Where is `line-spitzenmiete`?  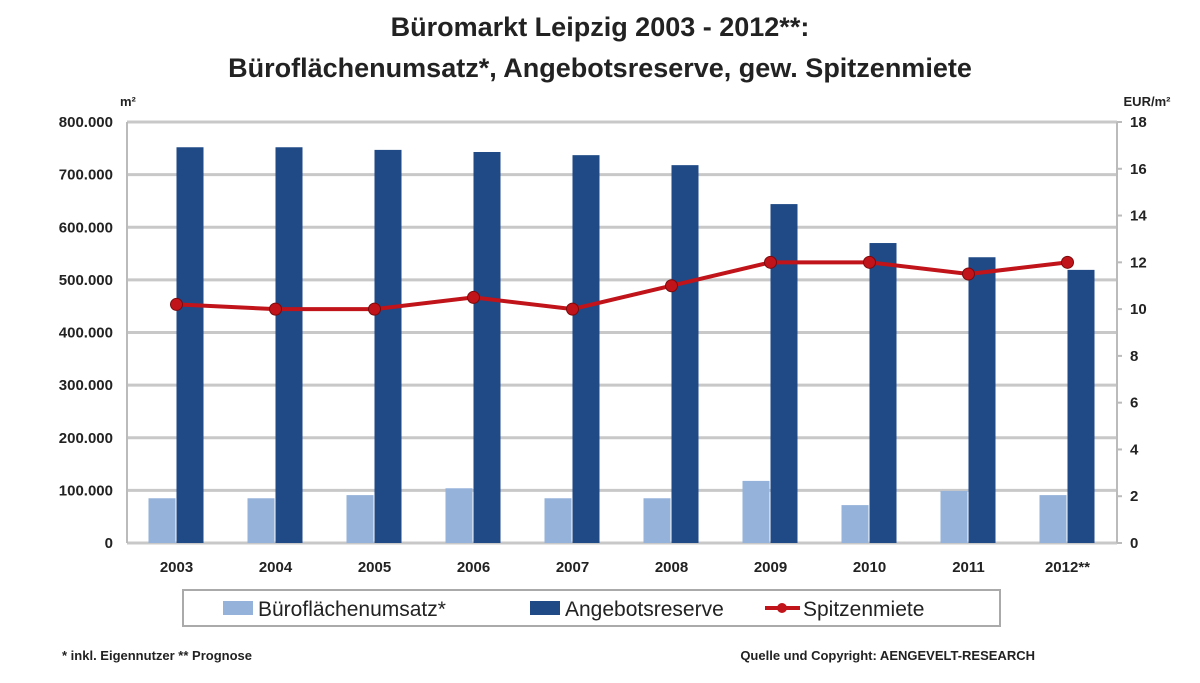
line-spitzenmiete is located at coordinates (622, 286).